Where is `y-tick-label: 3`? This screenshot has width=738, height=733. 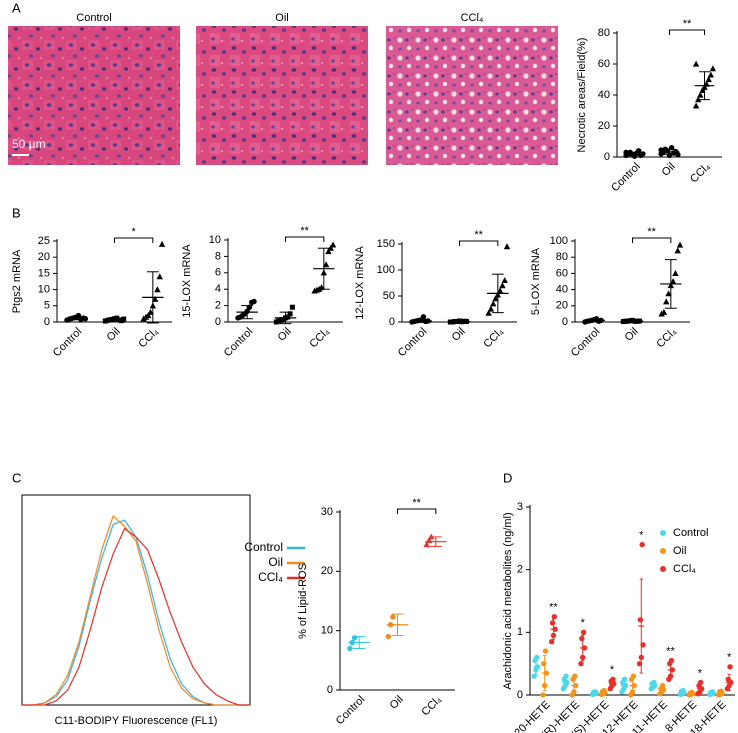 y-tick-label: 3 is located at coordinates (520, 507).